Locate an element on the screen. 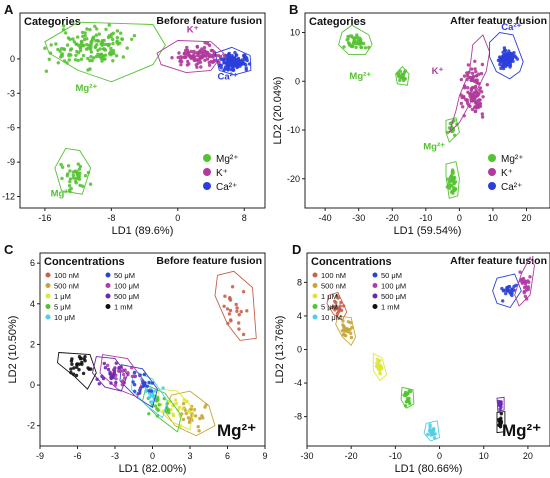 The height and width of the screenshot is (478, 550). x-tick-label: 0 is located at coordinates (439, 456).